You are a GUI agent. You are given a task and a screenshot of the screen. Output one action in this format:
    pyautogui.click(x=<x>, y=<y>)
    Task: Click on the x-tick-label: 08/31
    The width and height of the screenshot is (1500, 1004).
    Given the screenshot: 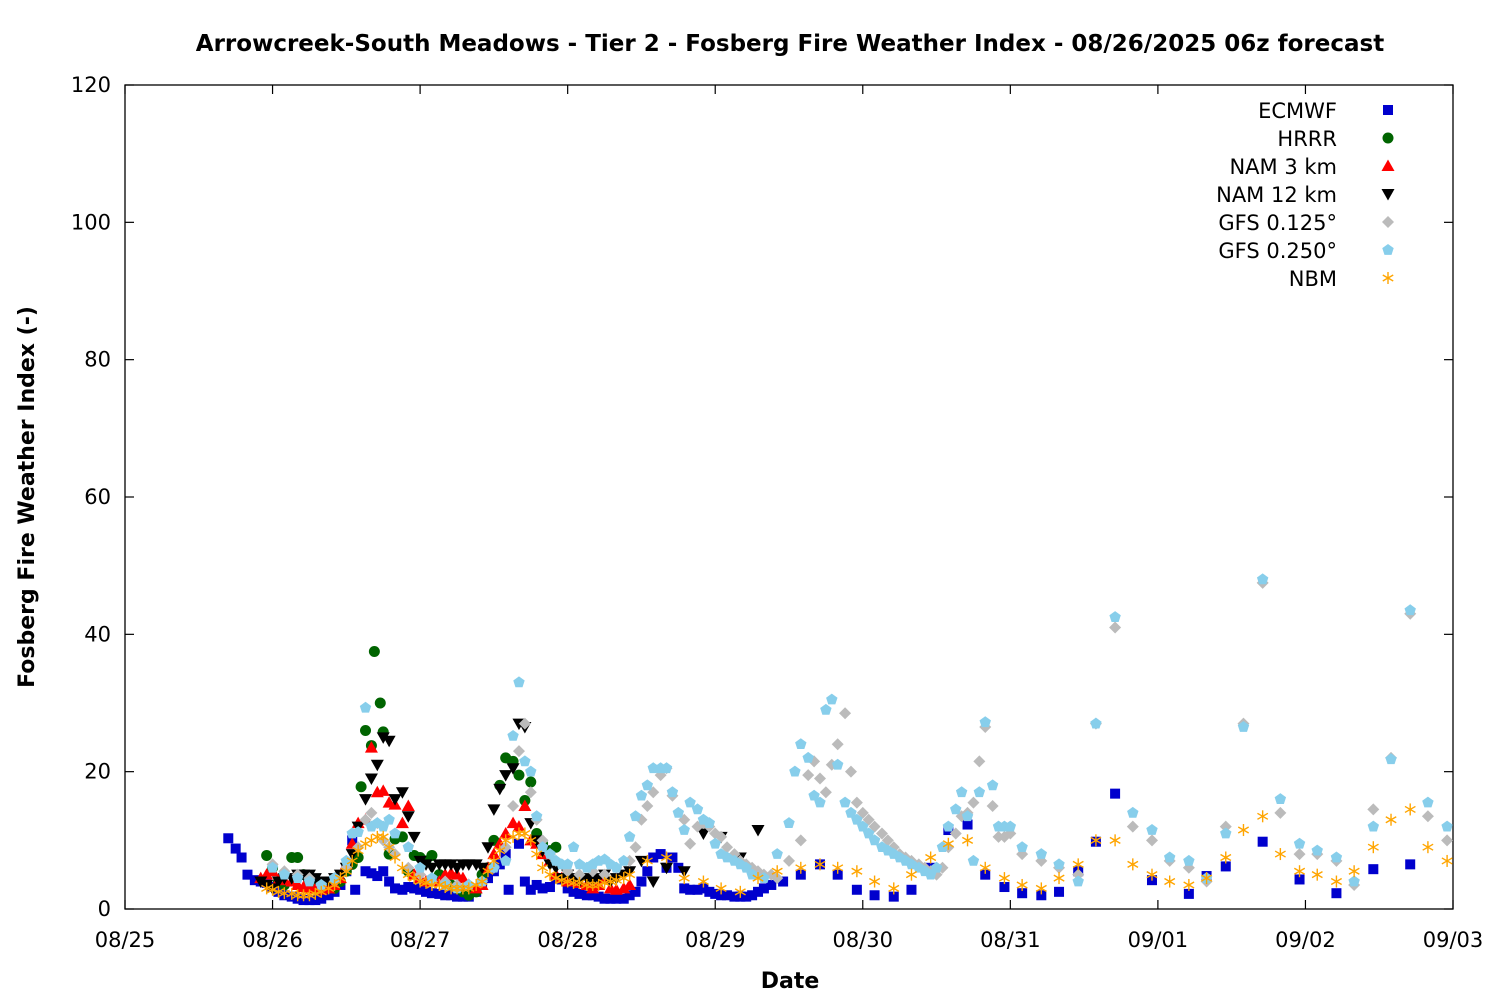 What is the action you would take?
    pyautogui.click(x=1010, y=940)
    